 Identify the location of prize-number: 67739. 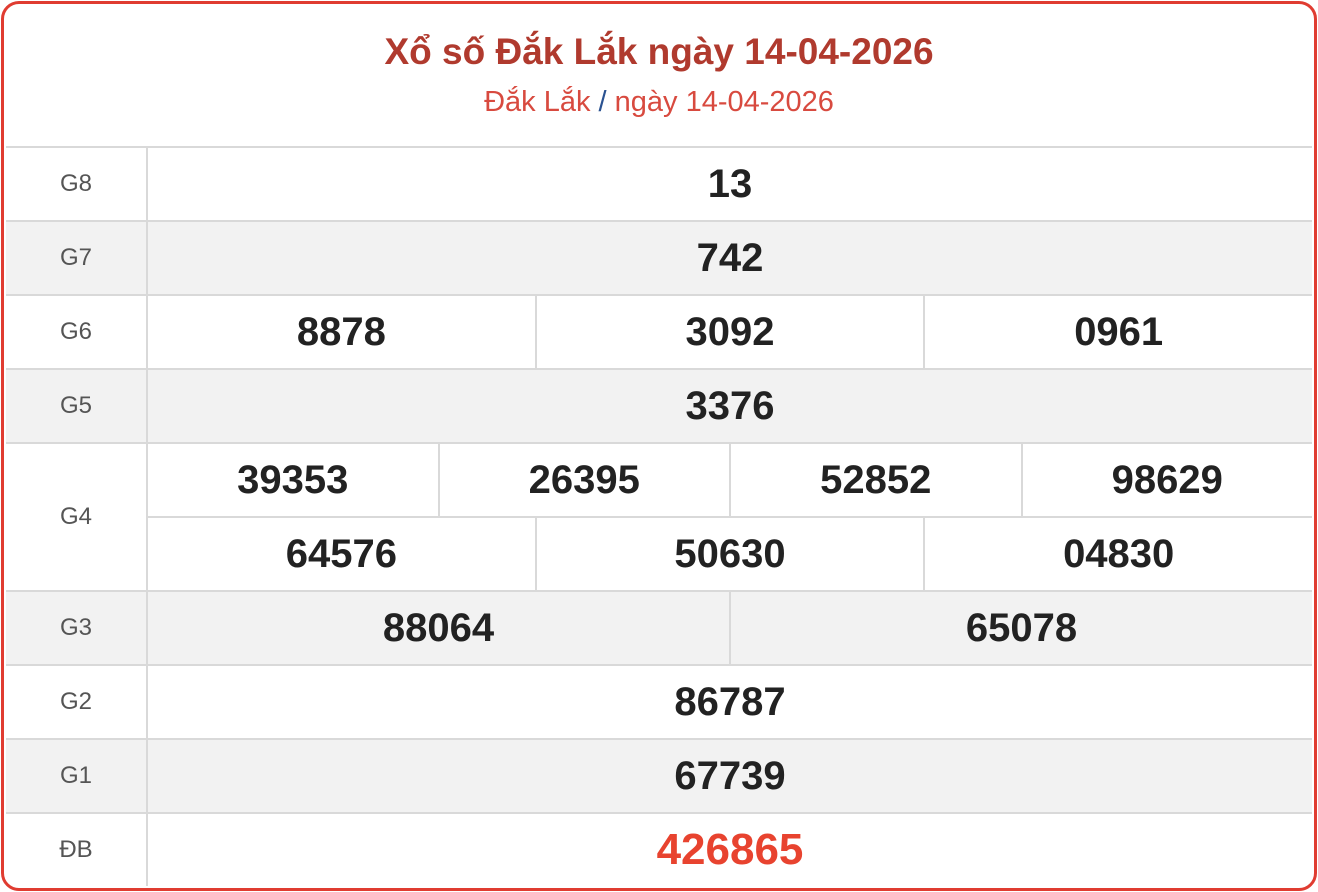
(730, 775).